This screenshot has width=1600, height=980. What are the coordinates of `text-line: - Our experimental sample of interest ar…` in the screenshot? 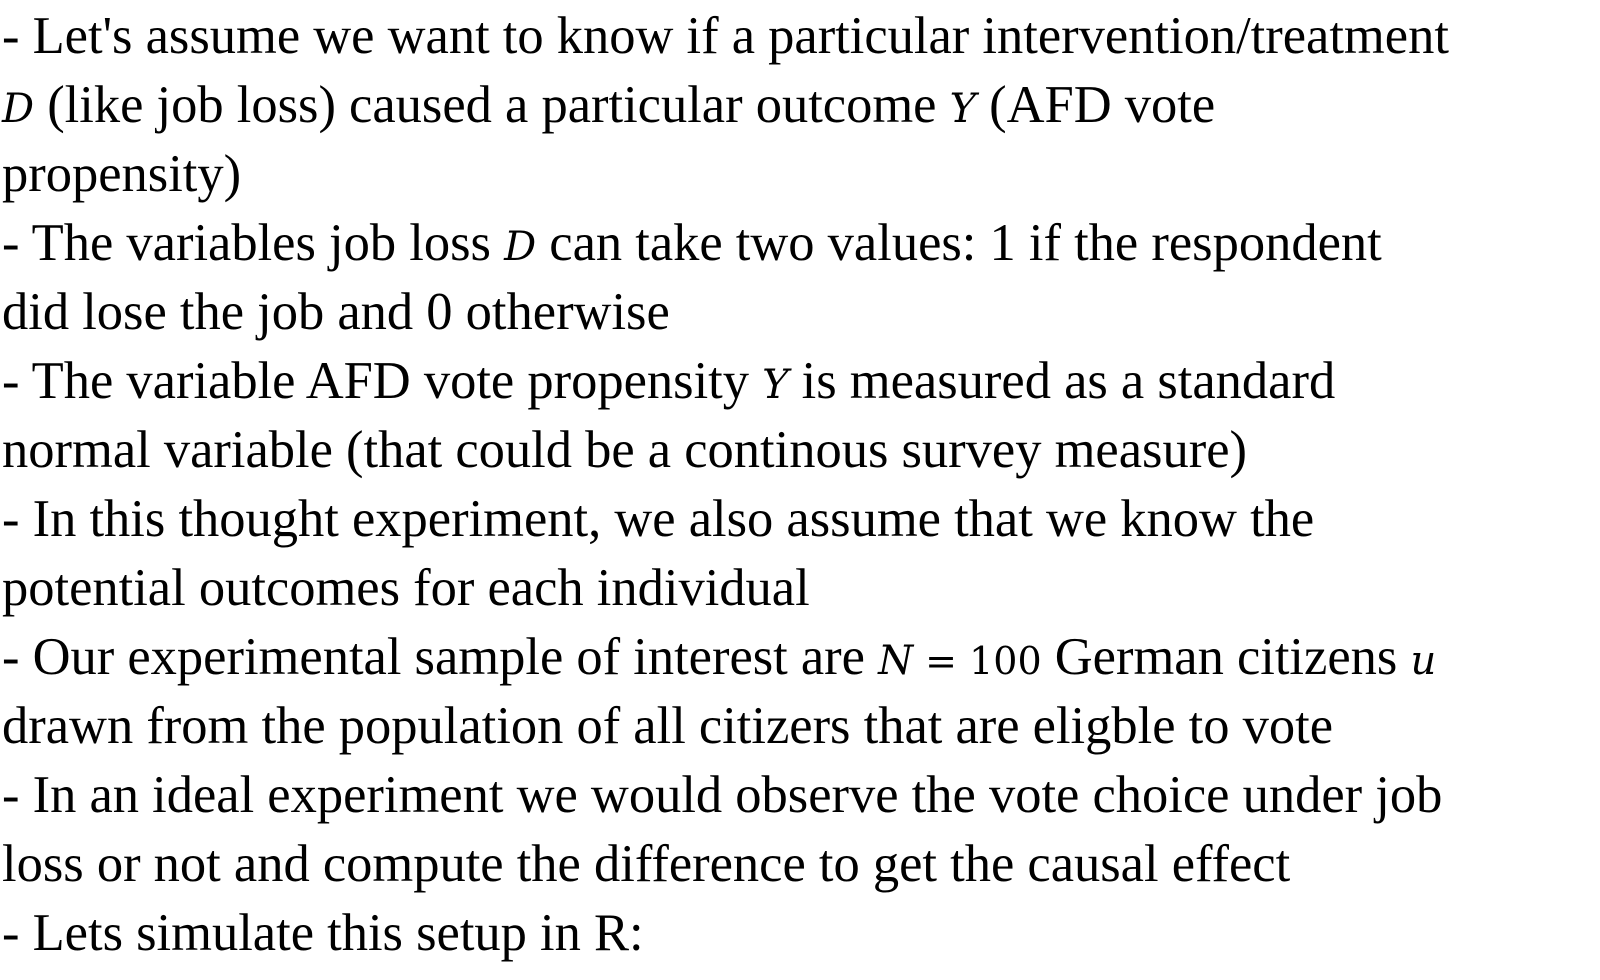 It's located at (797, 657).